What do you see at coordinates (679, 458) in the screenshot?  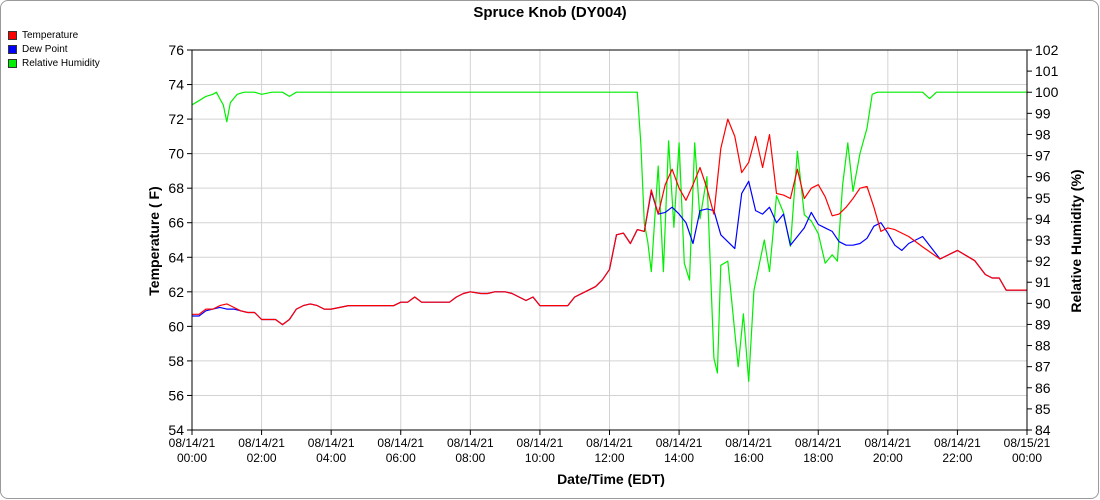 I see `x-tick-label-time: 14:00` at bounding box center [679, 458].